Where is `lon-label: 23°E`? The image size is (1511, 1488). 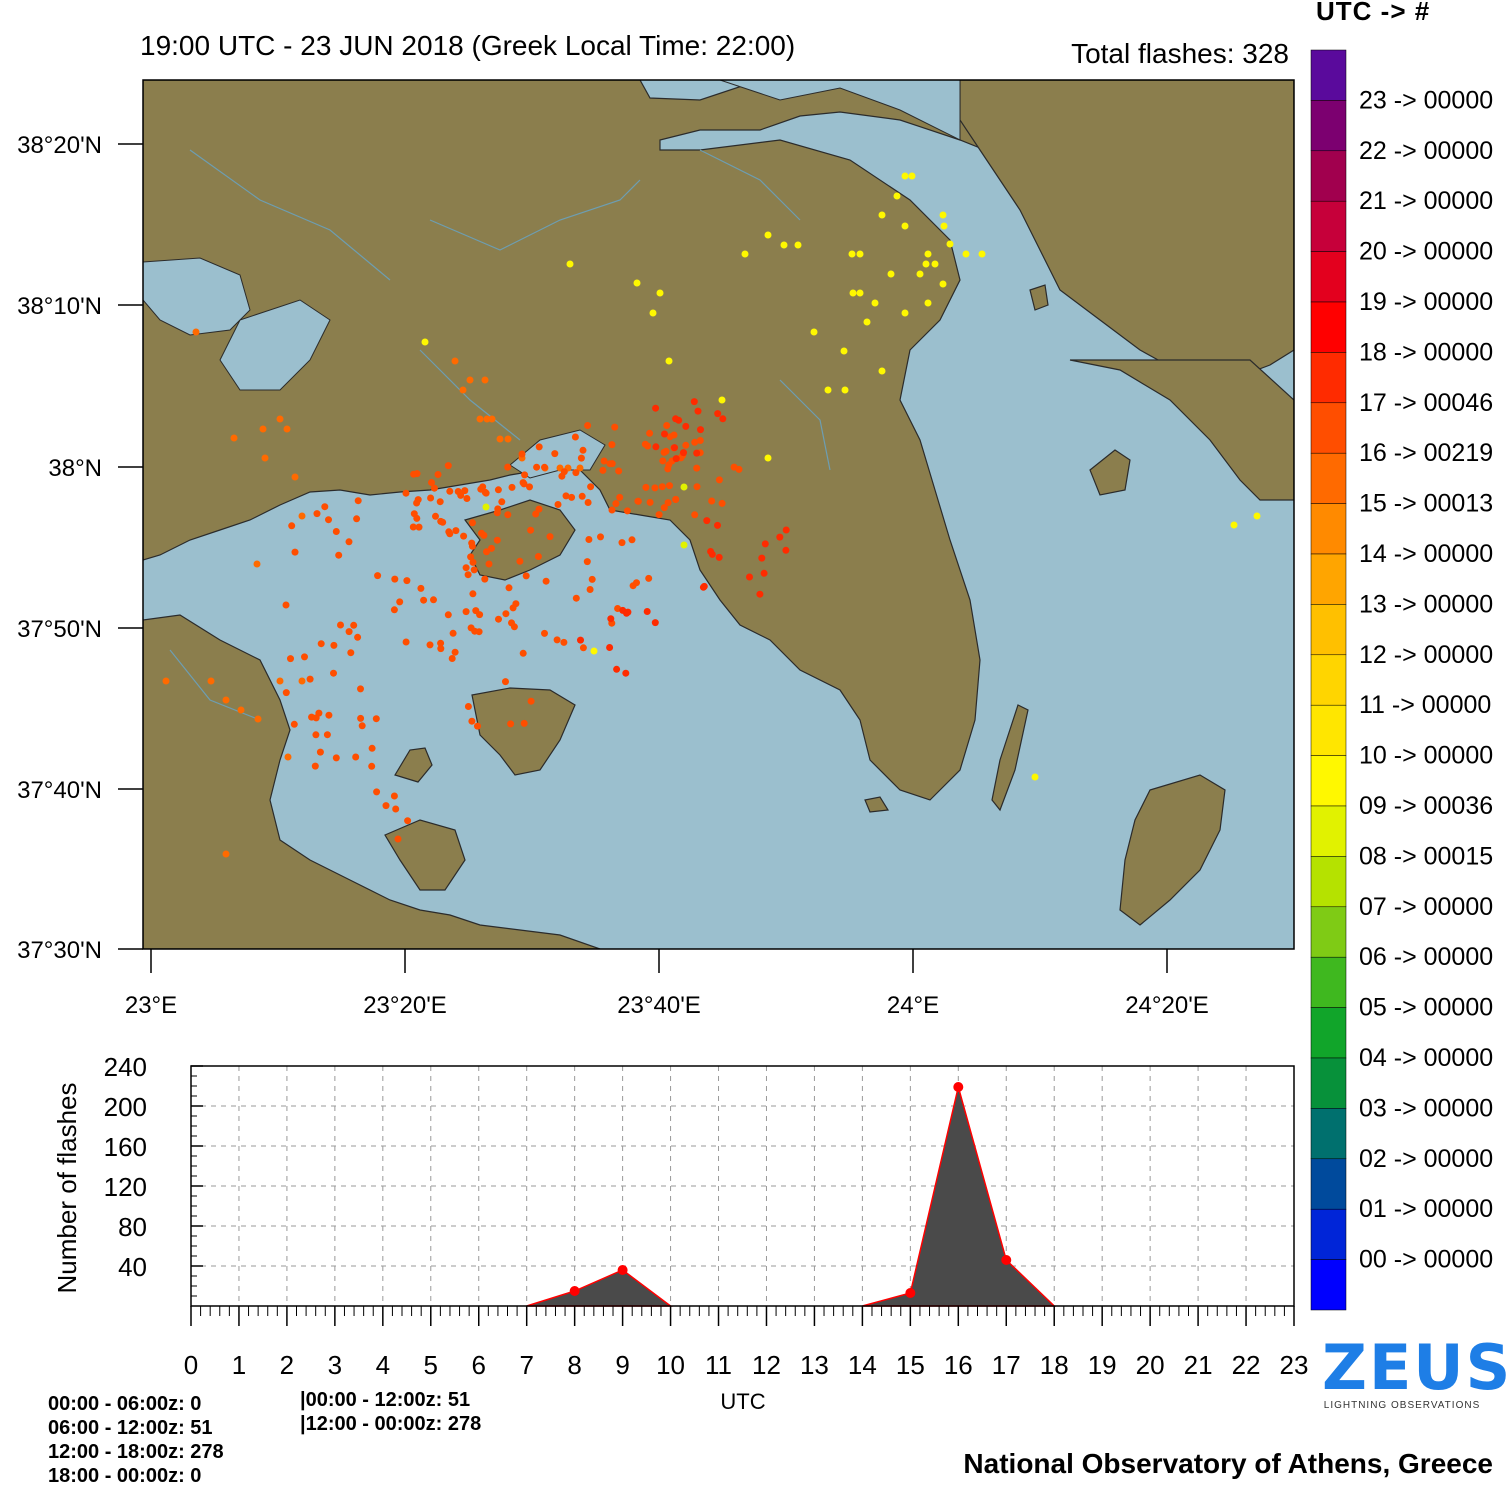
lon-label: 23°E is located at coordinates (151, 1005).